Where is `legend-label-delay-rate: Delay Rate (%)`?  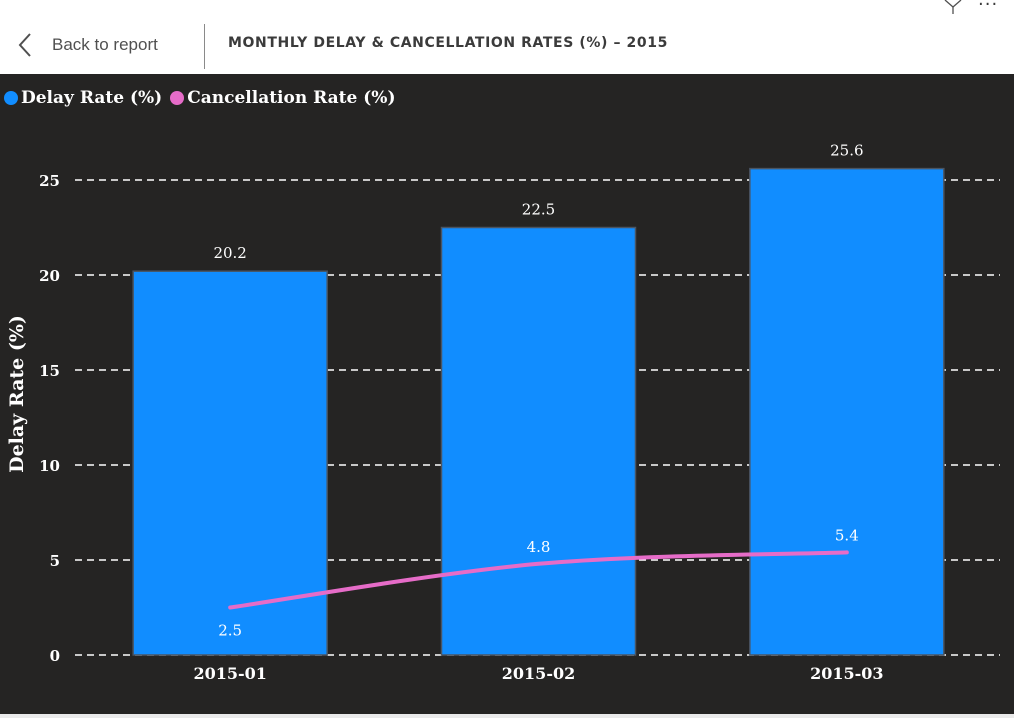
legend-label-delay-rate: Delay Rate (%) is located at coordinates (92, 98).